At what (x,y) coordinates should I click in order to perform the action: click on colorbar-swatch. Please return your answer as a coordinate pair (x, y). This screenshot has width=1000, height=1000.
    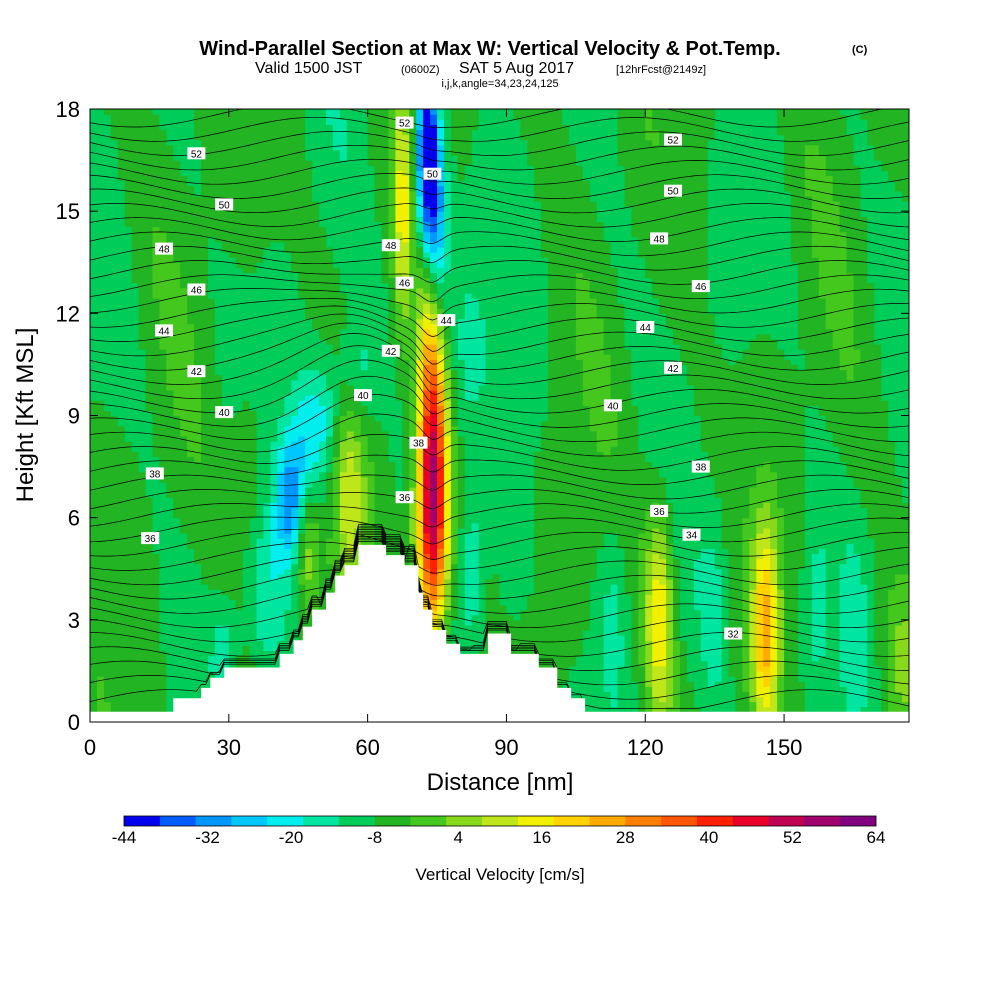
    Looking at the image, I should click on (392, 821).